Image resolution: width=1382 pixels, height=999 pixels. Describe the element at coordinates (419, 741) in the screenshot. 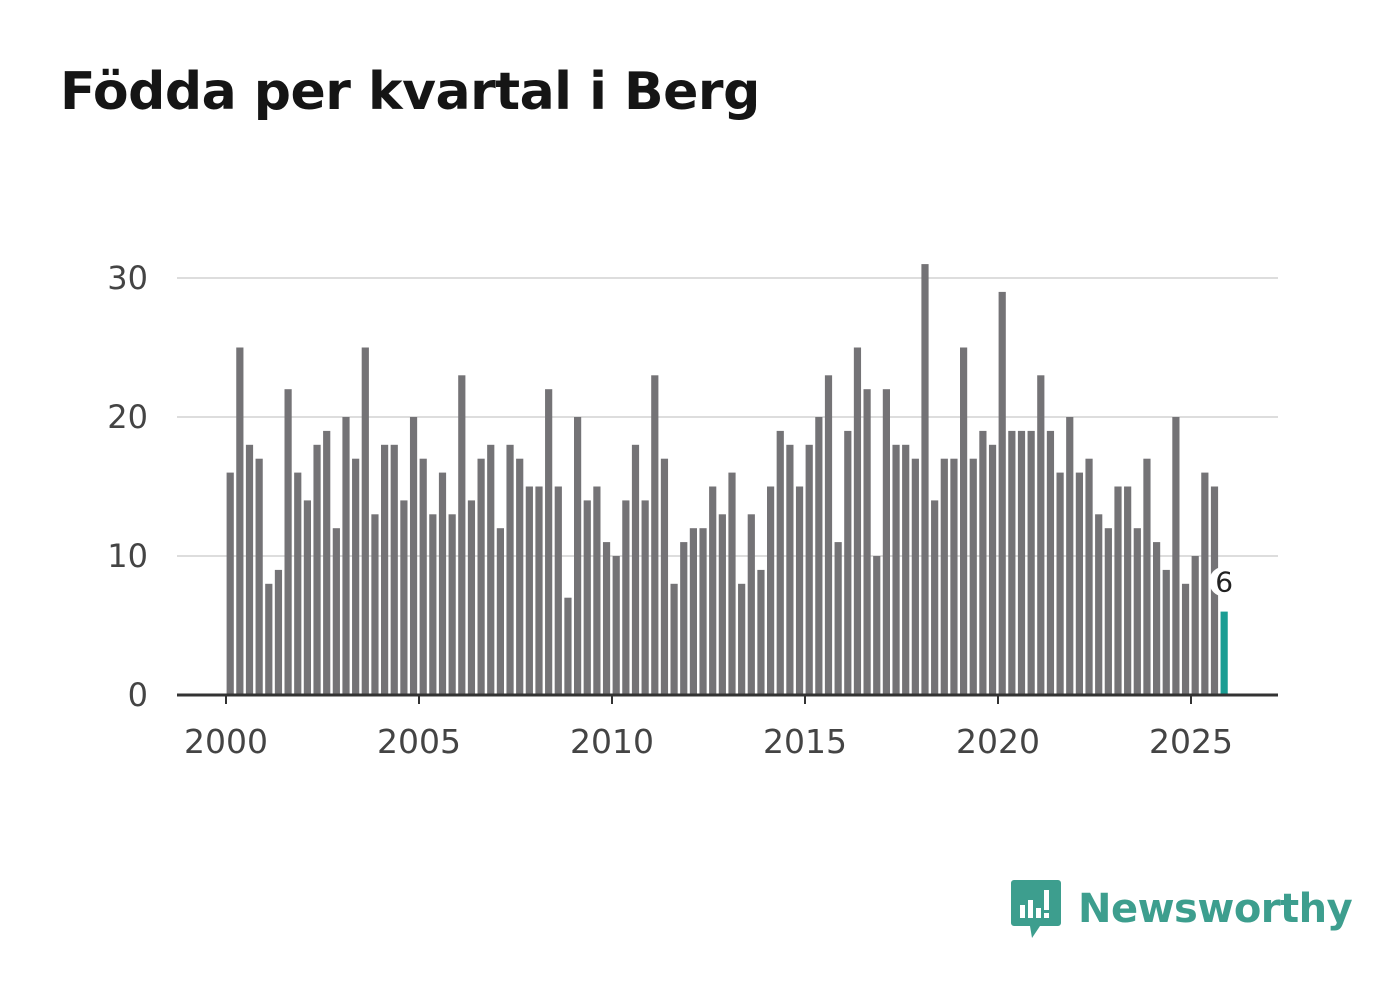

I see `x-tick-label-2005: 2005` at that location.